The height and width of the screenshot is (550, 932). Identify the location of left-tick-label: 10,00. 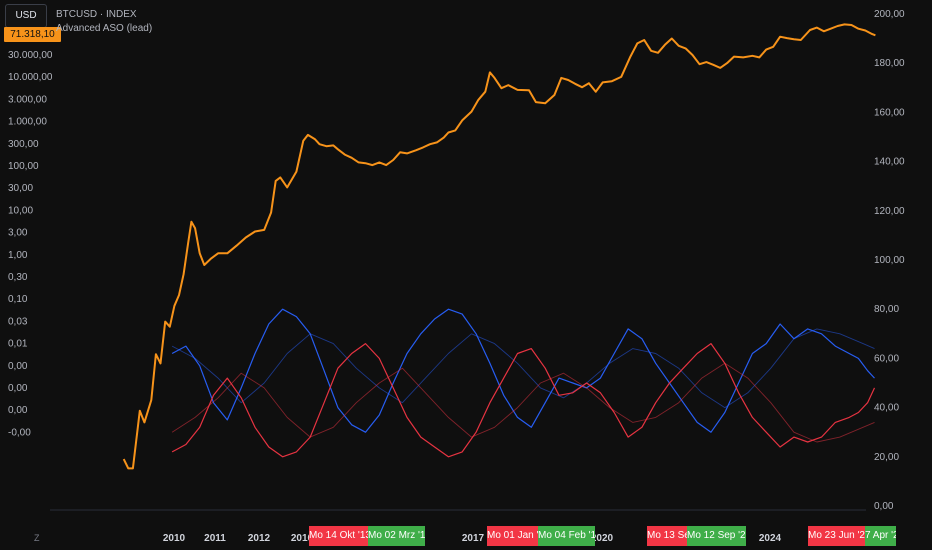
(20, 210).